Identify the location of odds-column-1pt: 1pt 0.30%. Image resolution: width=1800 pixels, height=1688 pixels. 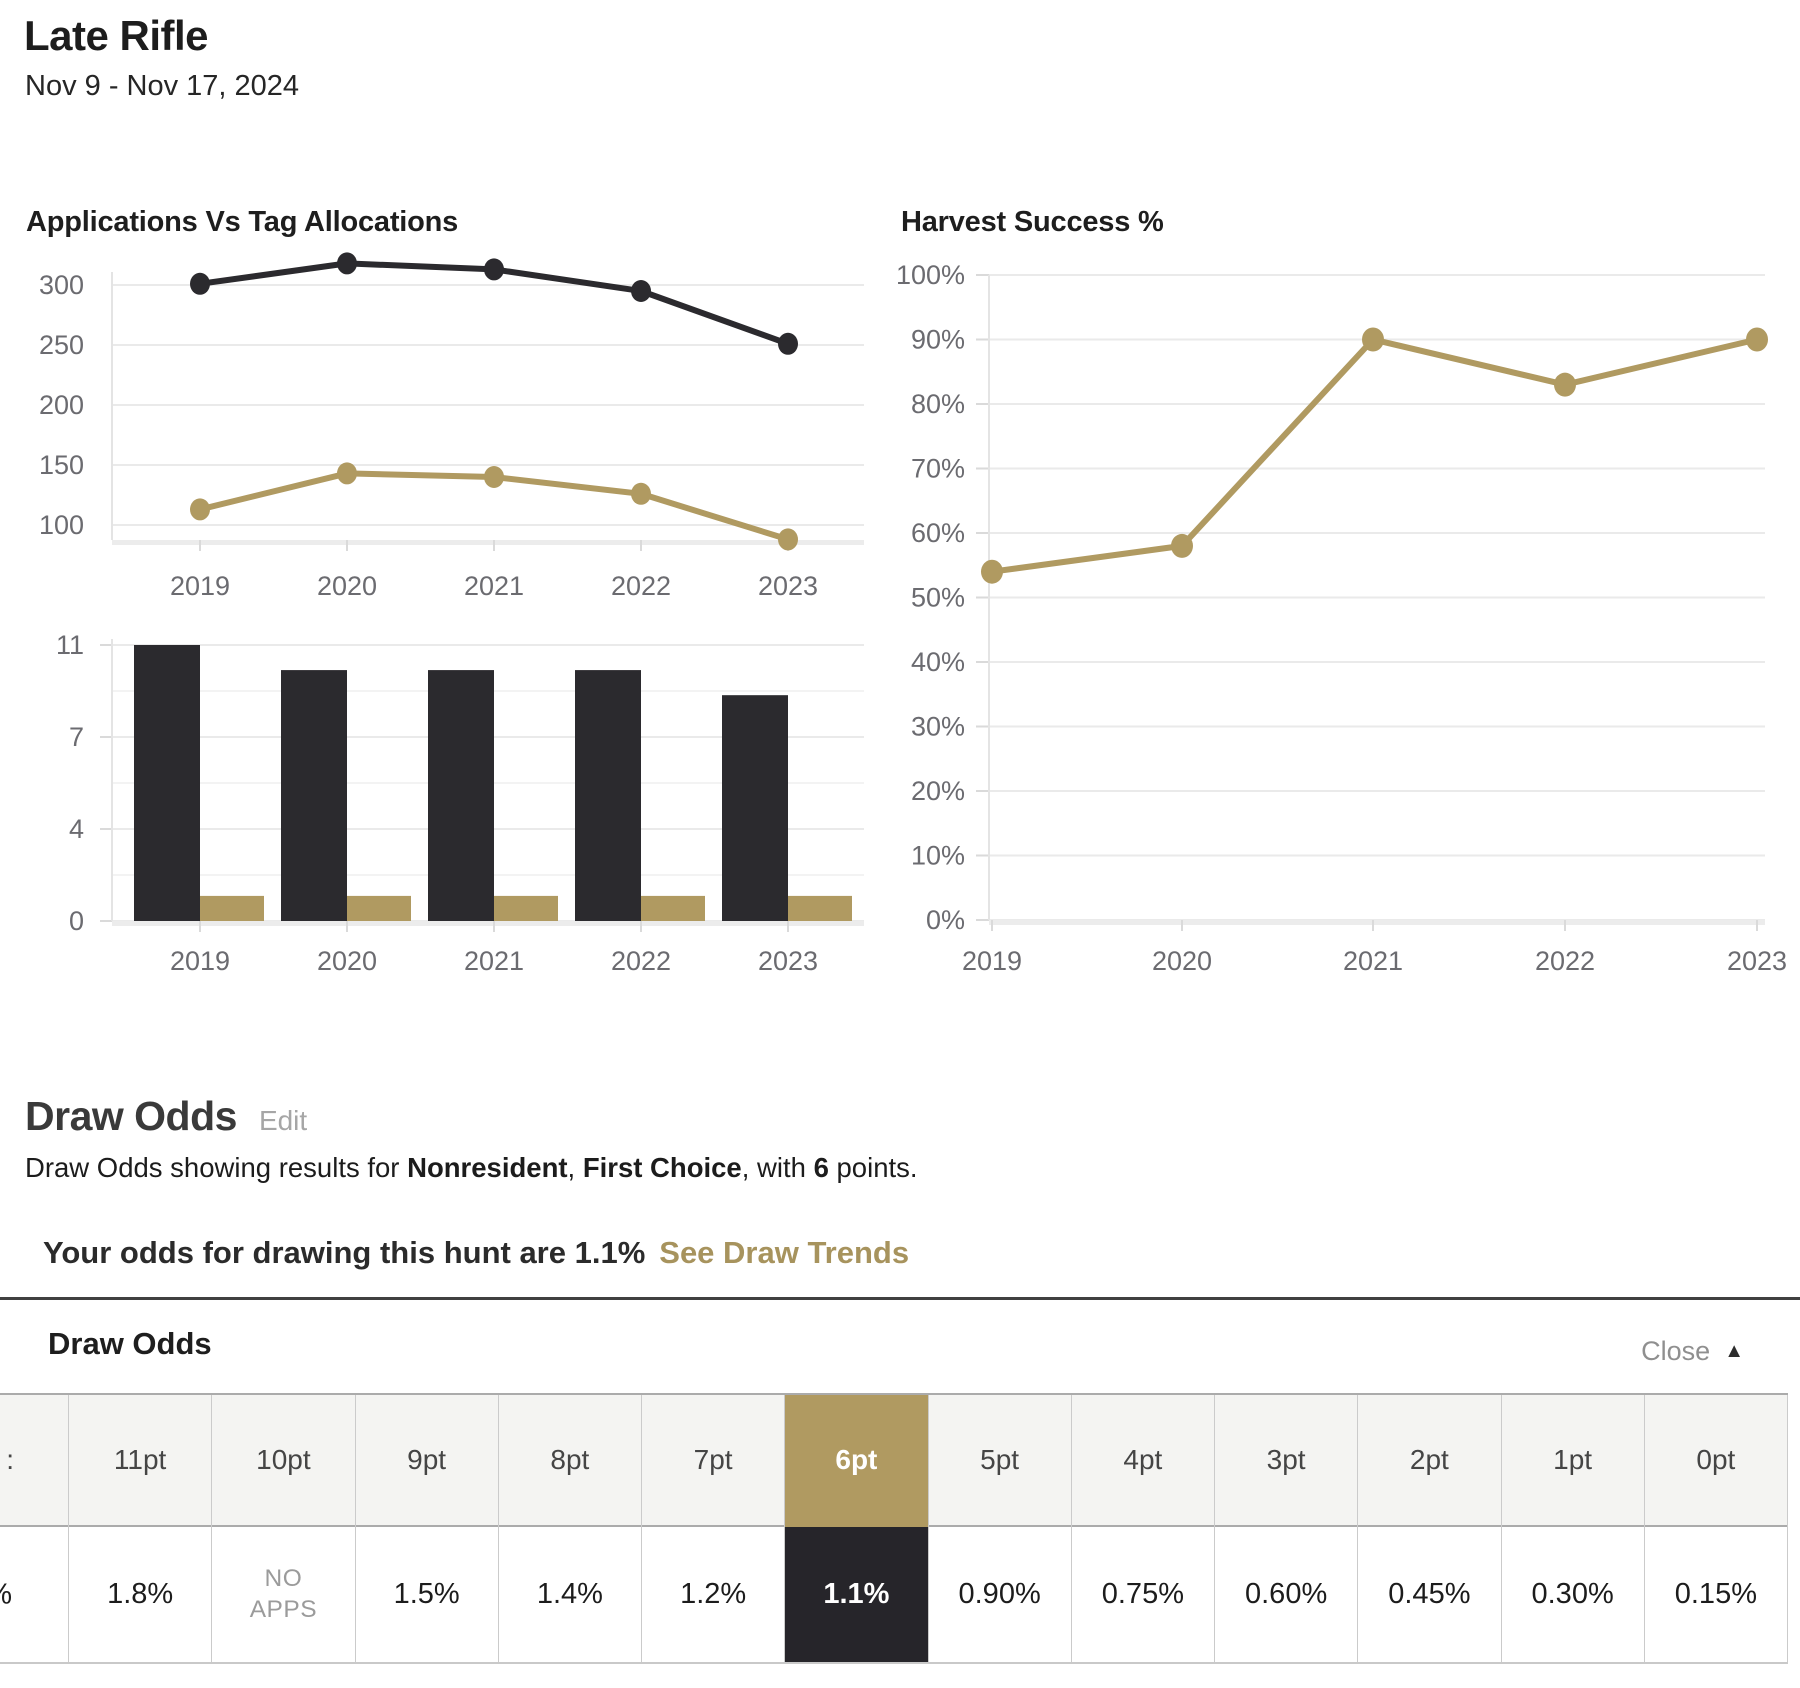
(1572, 1528).